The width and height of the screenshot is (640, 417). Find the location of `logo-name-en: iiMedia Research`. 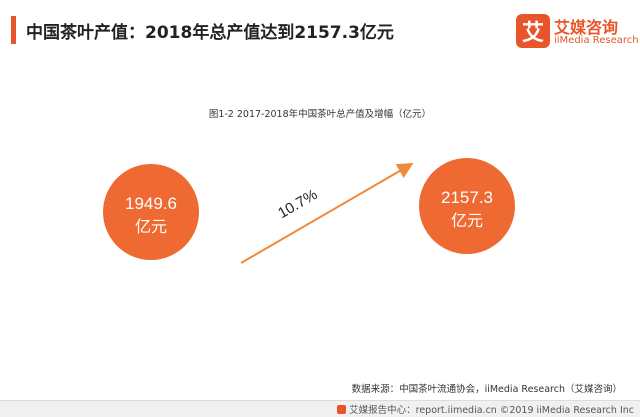

logo-name-en: iiMedia Research is located at coordinates (596, 40).